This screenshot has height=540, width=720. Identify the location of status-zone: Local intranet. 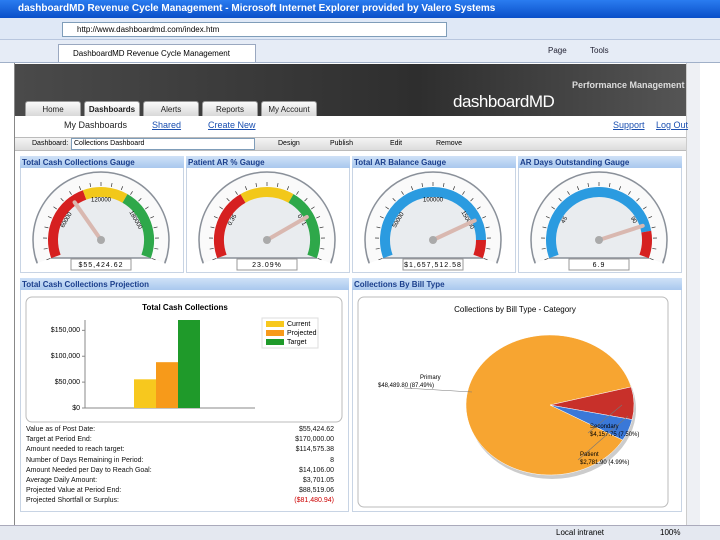
(580, 532).